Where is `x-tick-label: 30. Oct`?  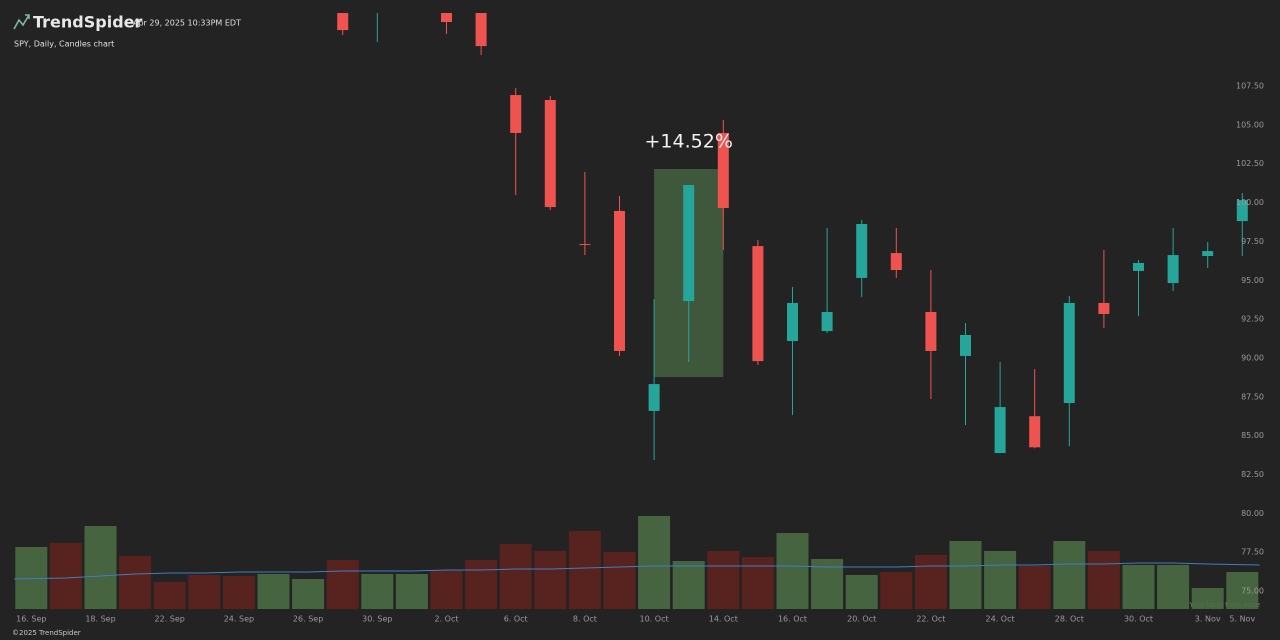
x-tick-label: 30. Oct is located at coordinates (1138, 619).